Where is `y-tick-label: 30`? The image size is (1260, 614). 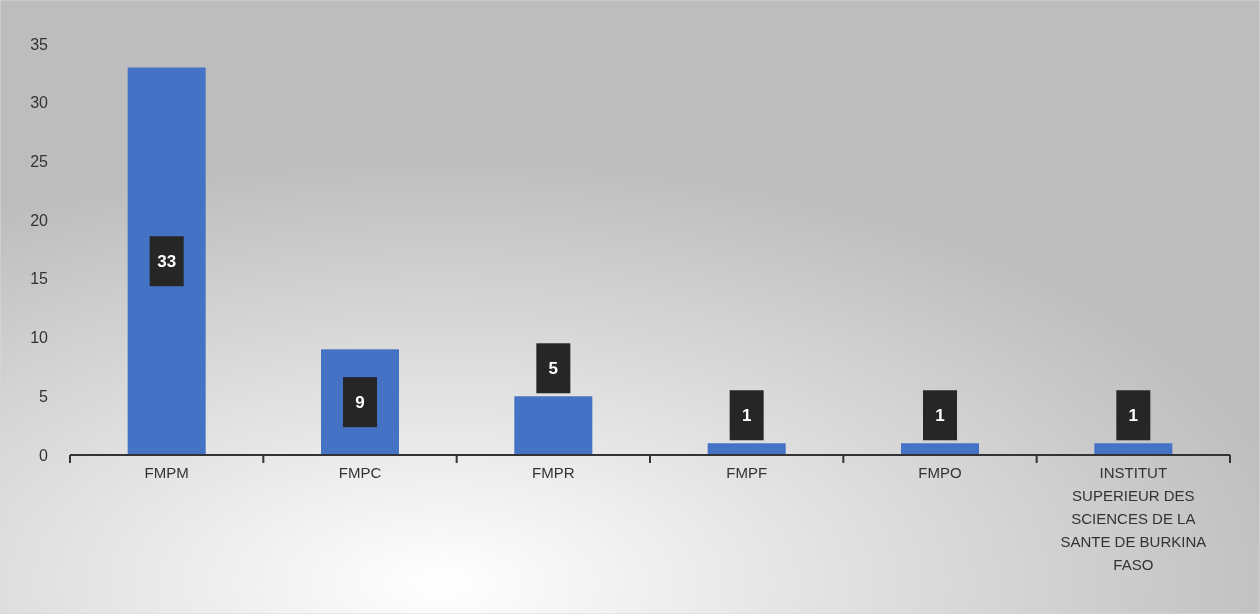 y-tick-label: 30 is located at coordinates (39, 103).